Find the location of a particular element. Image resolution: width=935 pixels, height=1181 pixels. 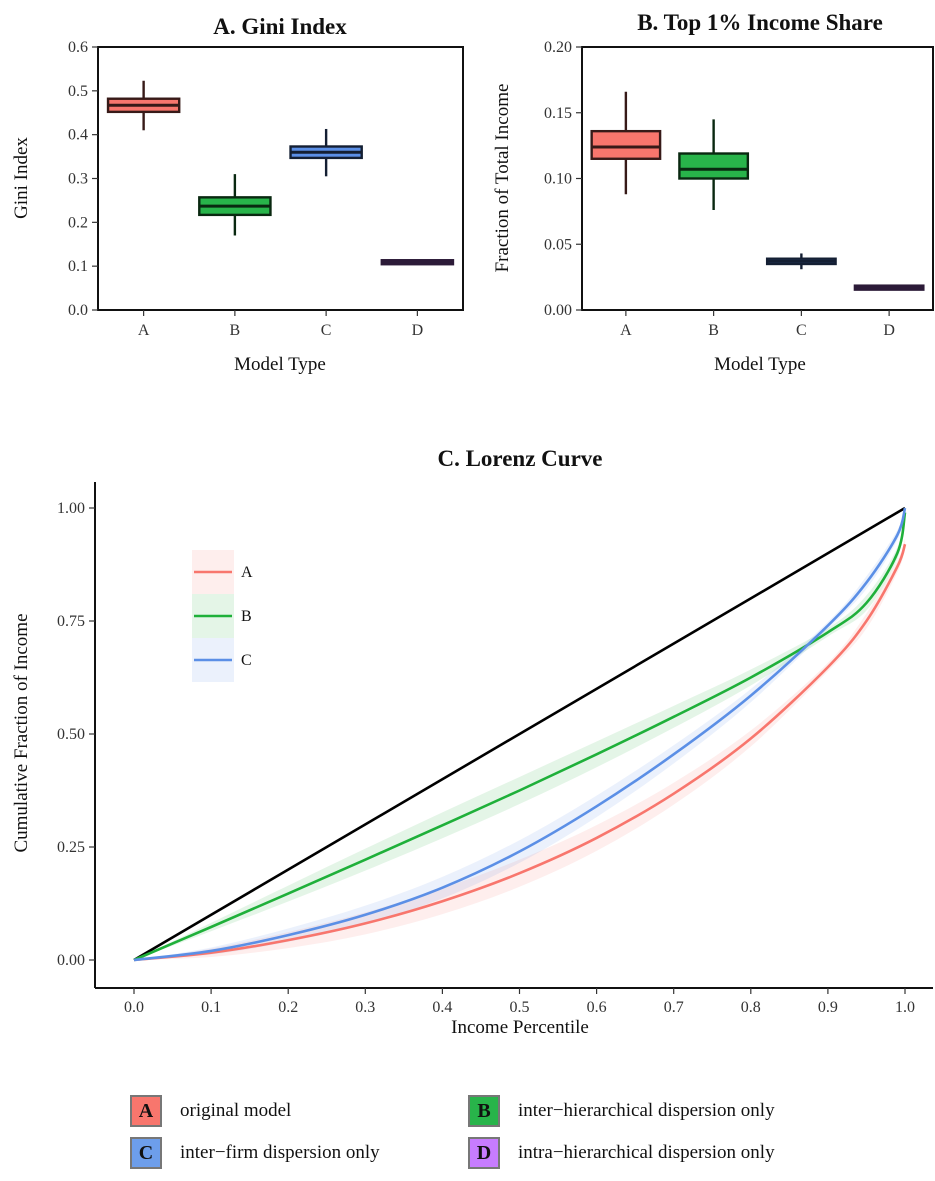

legend-label-c: inter−firm dispersion only is located at coordinates (280, 1152).